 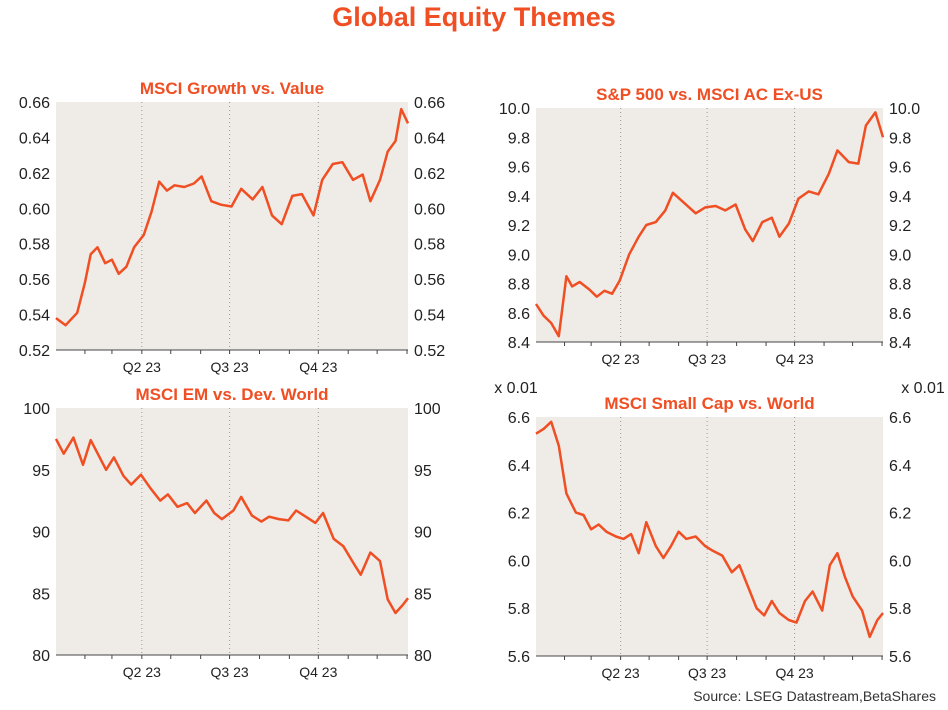 I want to click on y-tick-label-right: 8.4, so click(x=900, y=343).